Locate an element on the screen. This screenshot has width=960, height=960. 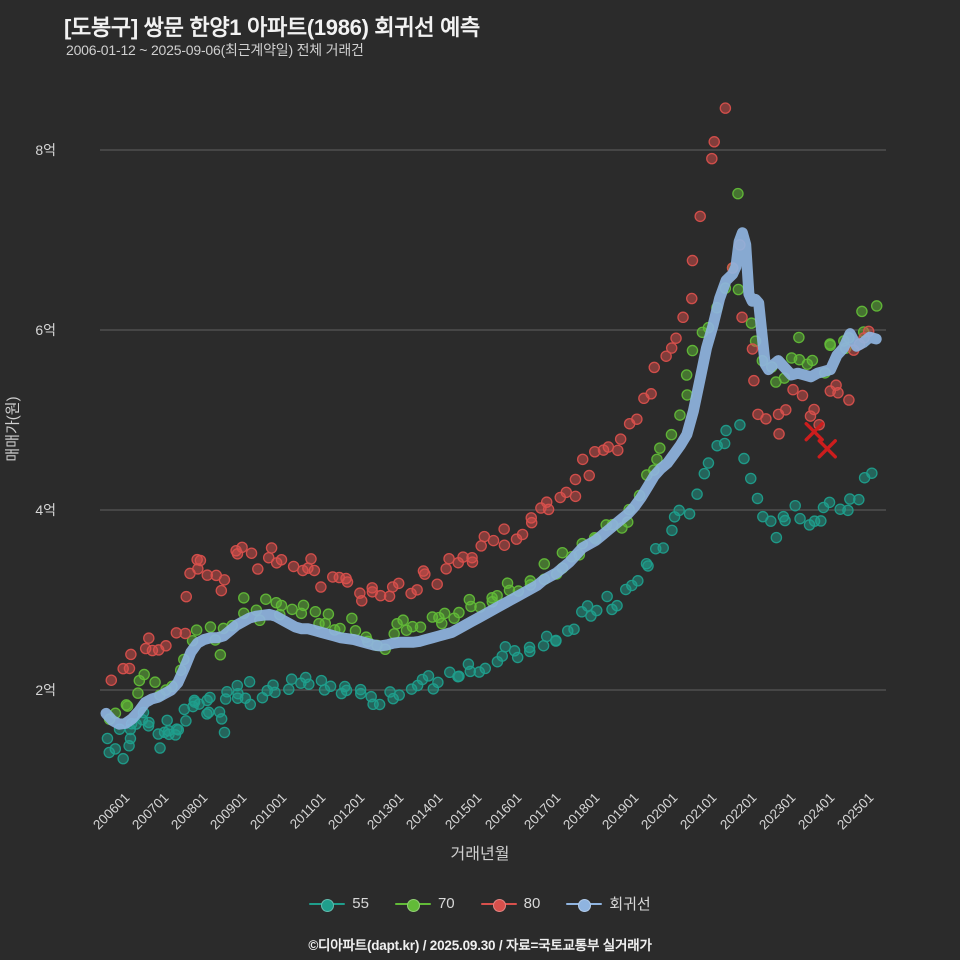
x-tick-label: 200601 is located at coordinates (111, 811).